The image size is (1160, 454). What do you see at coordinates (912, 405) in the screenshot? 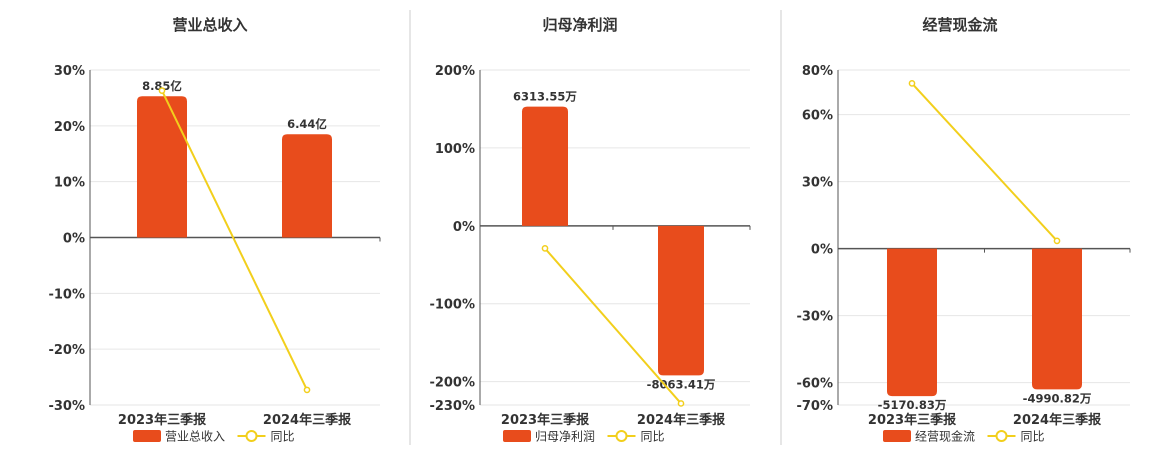
I see `bar-data-label: -5170.83万` at bounding box center [912, 405].